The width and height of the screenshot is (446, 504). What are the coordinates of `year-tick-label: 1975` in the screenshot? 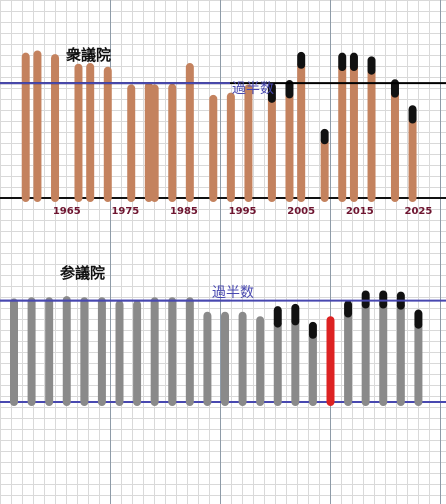 It's located at (125, 211).